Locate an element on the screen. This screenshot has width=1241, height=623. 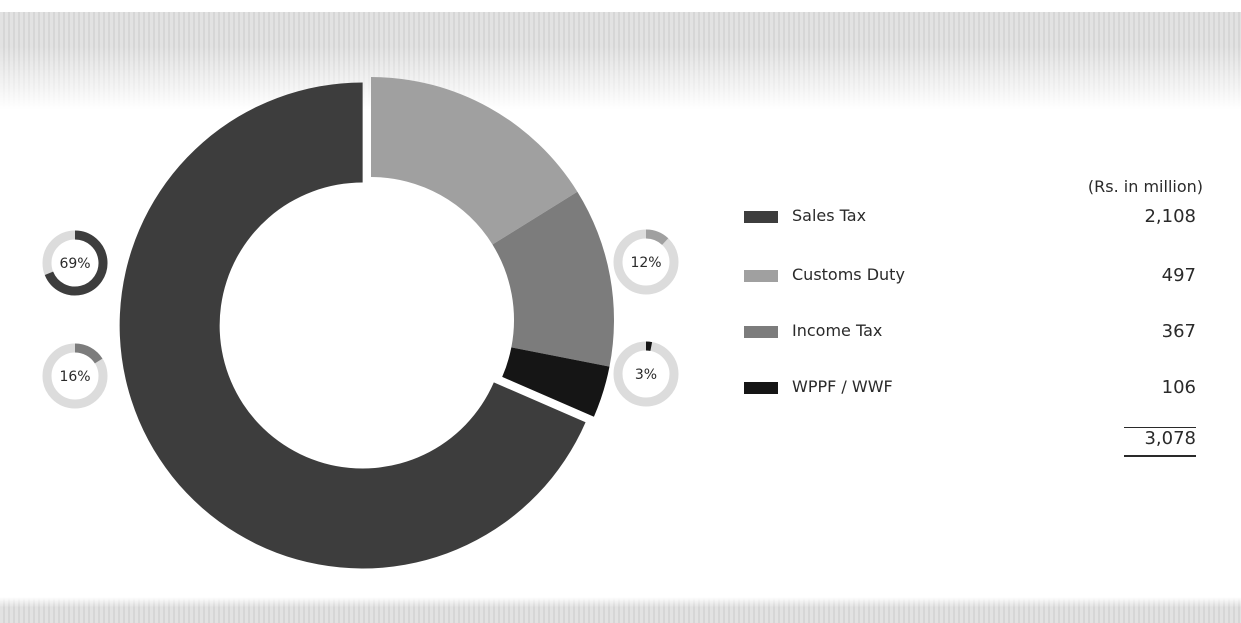
legend-swatch-sales-tax is located at coordinates (761, 217).